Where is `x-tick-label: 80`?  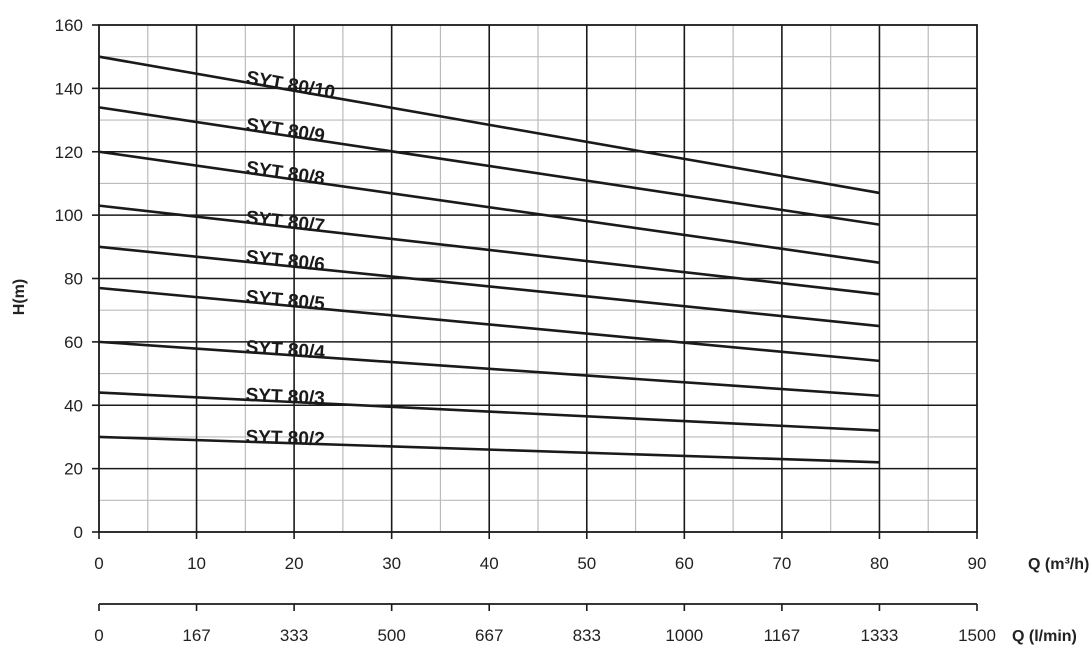 x-tick-label: 80 is located at coordinates (879, 563).